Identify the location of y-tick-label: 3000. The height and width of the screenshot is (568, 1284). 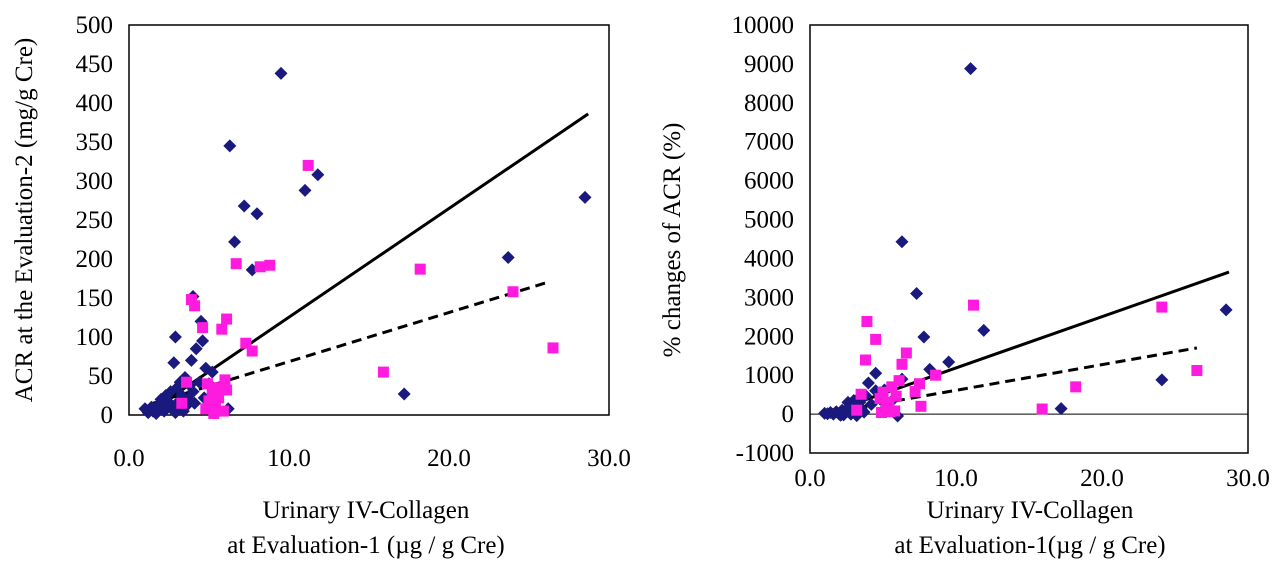
(769, 297).